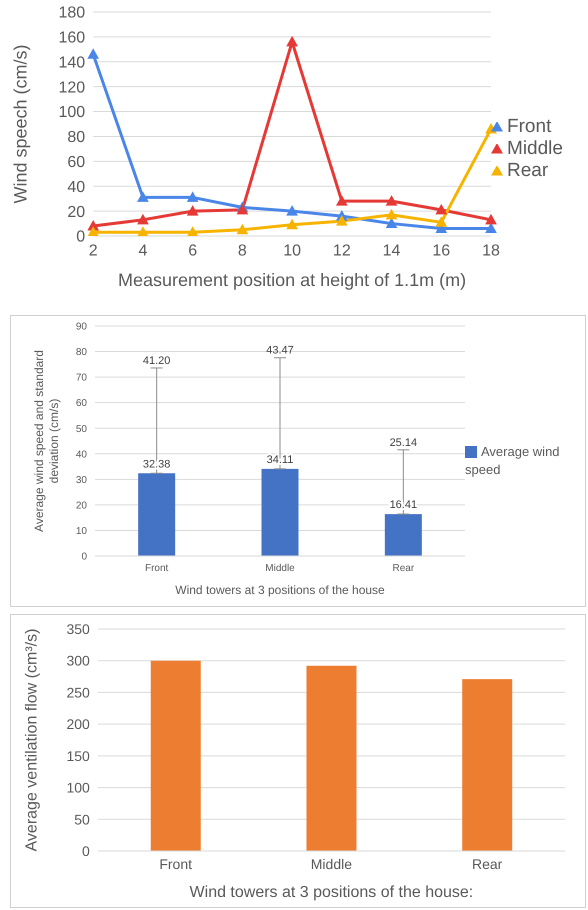 The image size is (588, 910). Describe the element at coordinates (512, 460) in the screenshot. I see `legend-label: Average wind speed` at that location.